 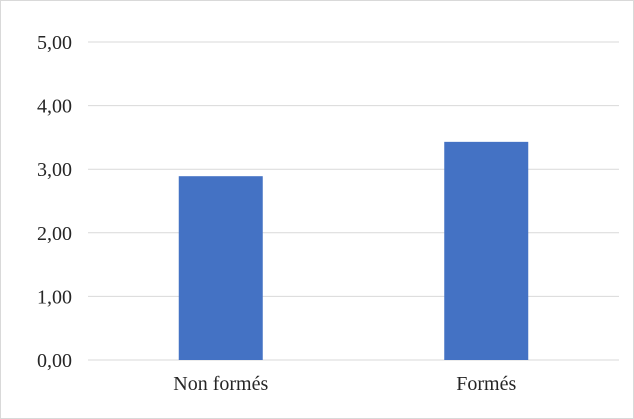 What do you see at coordinates (54, 234) in the screenshot?
I see `y-tick-label: 2,00` at bounding box center [54, 234].